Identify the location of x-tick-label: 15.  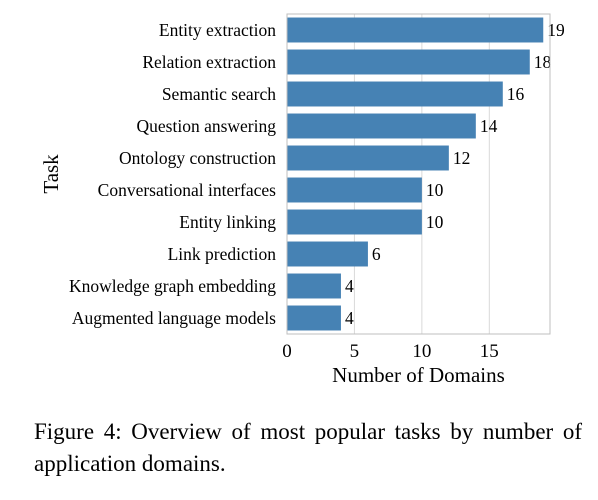
(489, 351).